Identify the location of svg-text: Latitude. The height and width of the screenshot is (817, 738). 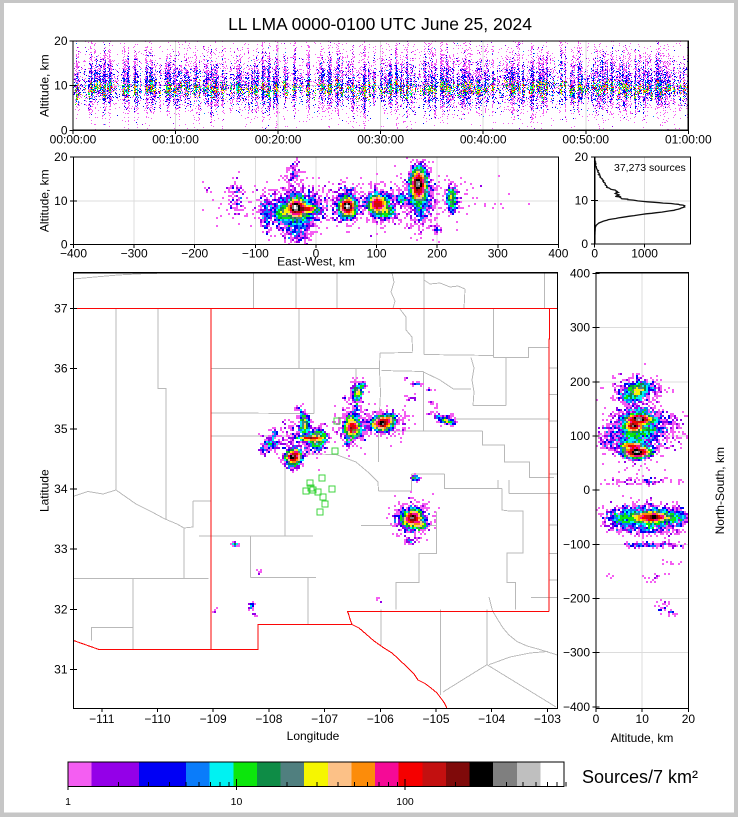
(45, 490).